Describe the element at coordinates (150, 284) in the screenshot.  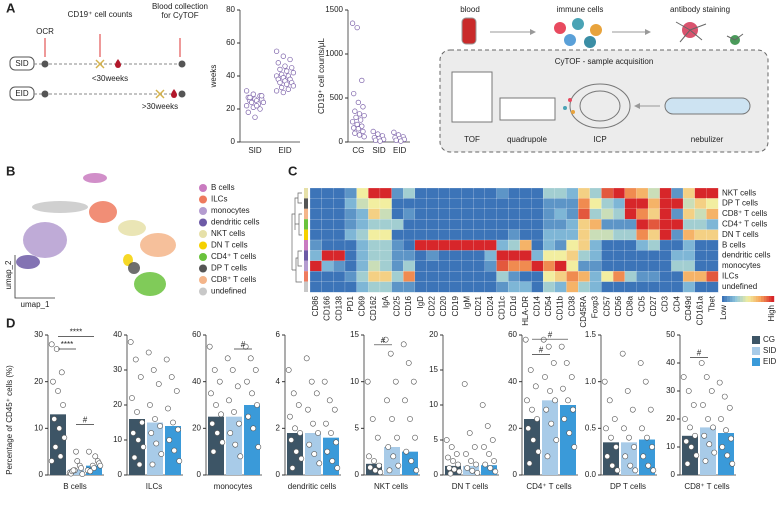
I see `umap-cluster` at that location.